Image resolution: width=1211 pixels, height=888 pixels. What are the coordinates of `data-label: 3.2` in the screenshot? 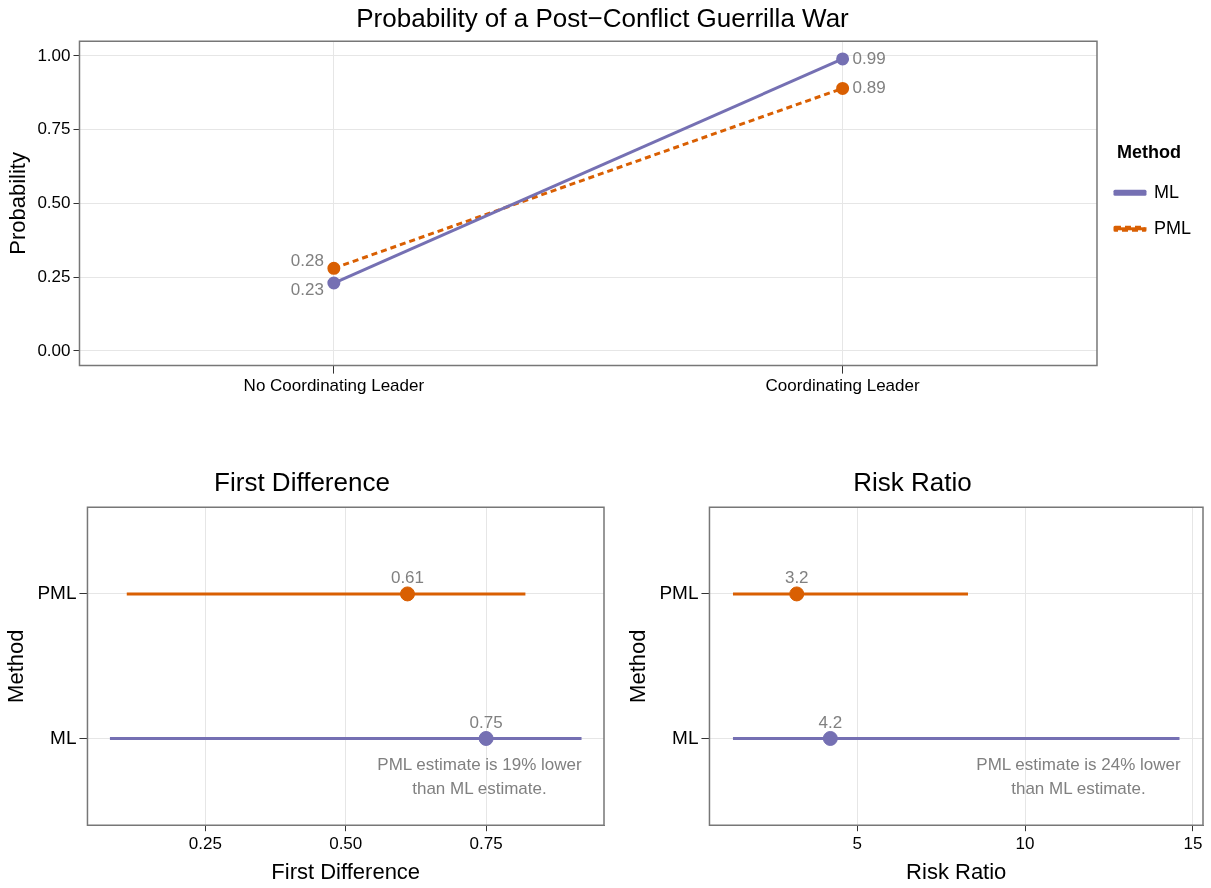 It's located at (796, 578).